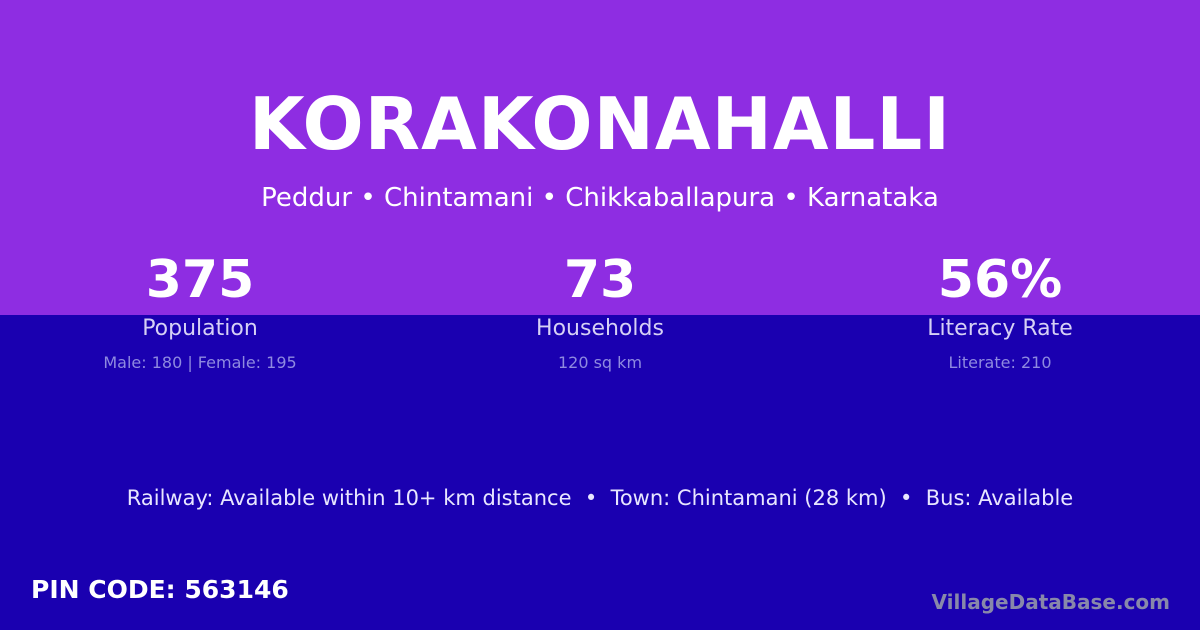  What do you see at coordinates (1000, 280) in the screenshot?
I see `stat-value: 56%` at bounding box center [1000, 280].